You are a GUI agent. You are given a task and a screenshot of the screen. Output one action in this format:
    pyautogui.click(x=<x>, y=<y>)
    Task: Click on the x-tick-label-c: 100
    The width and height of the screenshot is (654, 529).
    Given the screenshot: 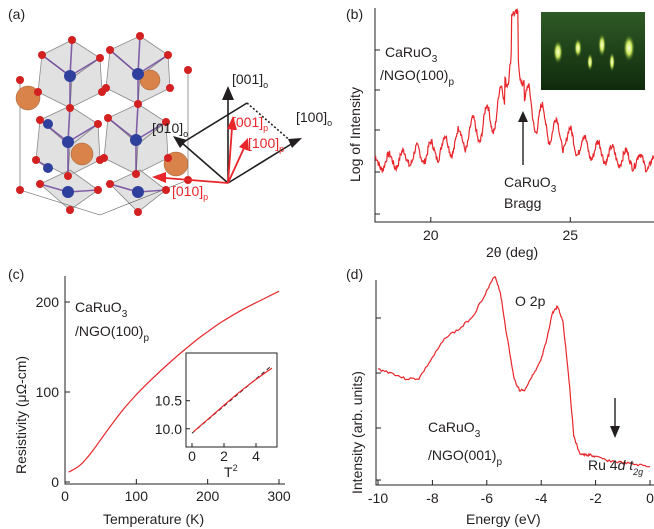 What is the action you would take?
    pyautogui.click(x=137, y=496)
    